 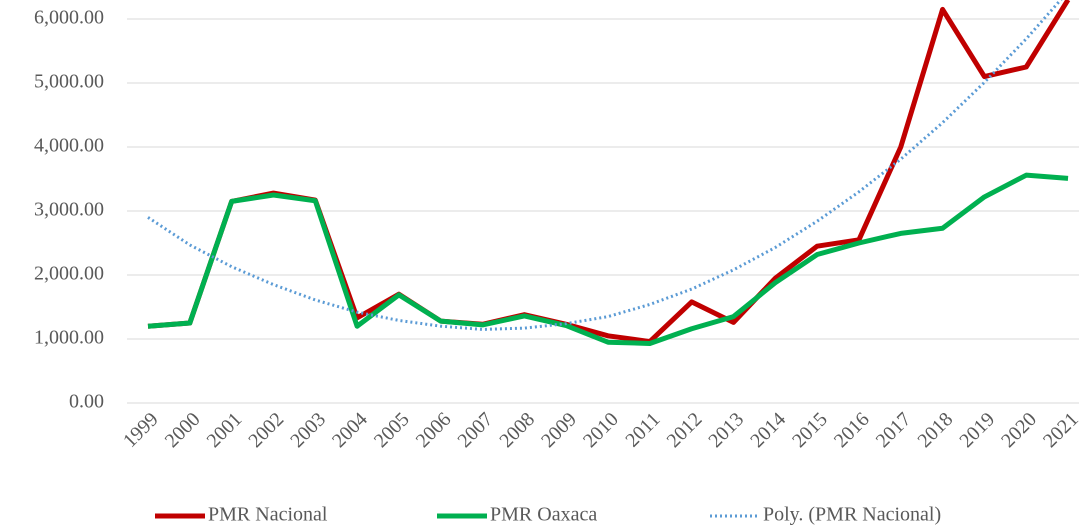 I want to click on y-tick-label: 6,000.00, so click(x=69, y=18).